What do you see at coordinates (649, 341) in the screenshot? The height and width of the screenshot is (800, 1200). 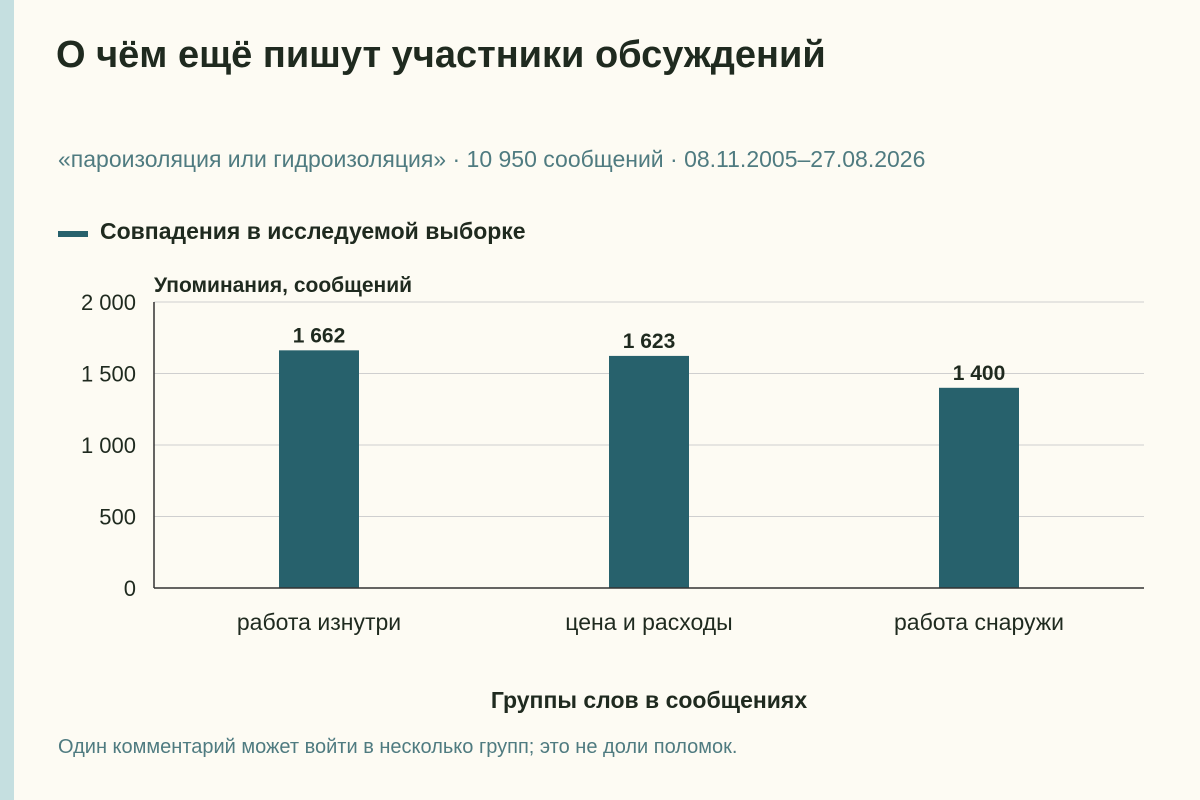 I see `bar-value-label: 1 623` at bounding box center [649, 341].